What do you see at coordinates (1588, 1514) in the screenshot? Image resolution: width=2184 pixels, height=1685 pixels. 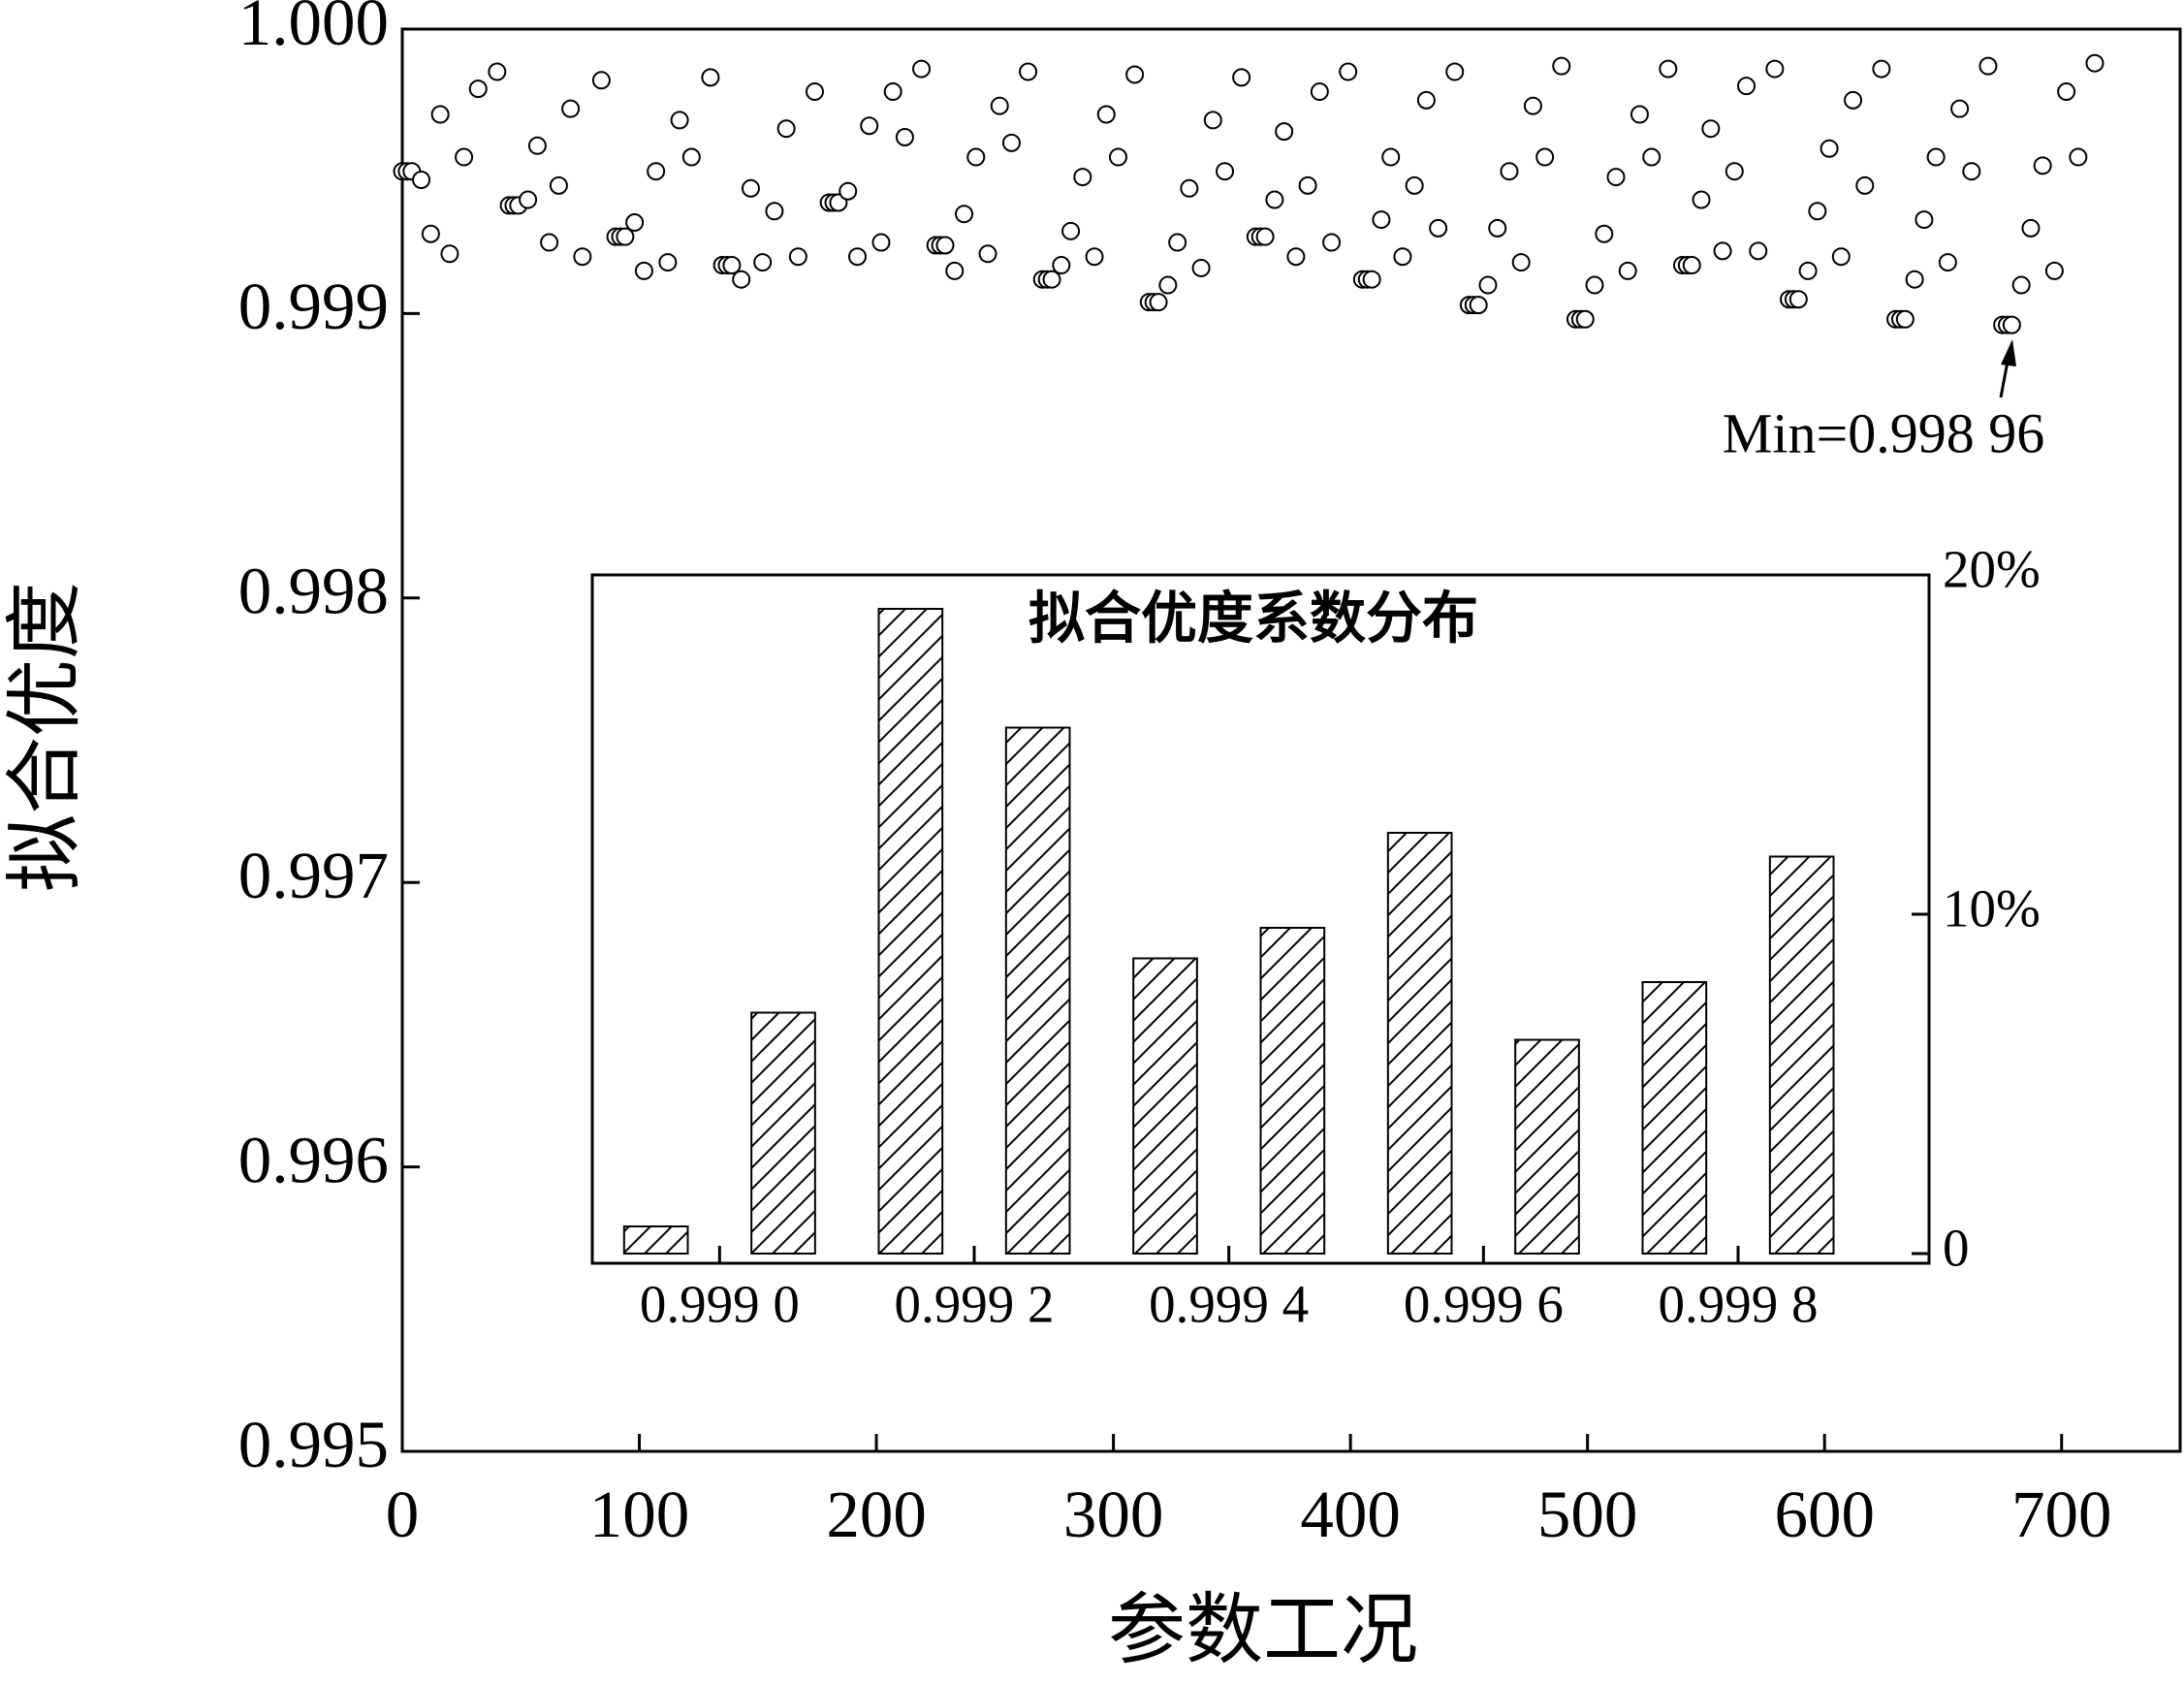 I see `x-tick-label: 500` at bounding box center [1588, 1514].